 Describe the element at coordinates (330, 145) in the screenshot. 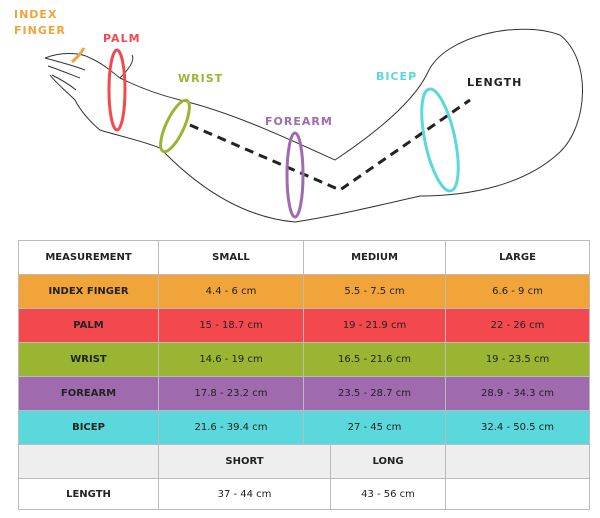

I see `length-line` at that location.